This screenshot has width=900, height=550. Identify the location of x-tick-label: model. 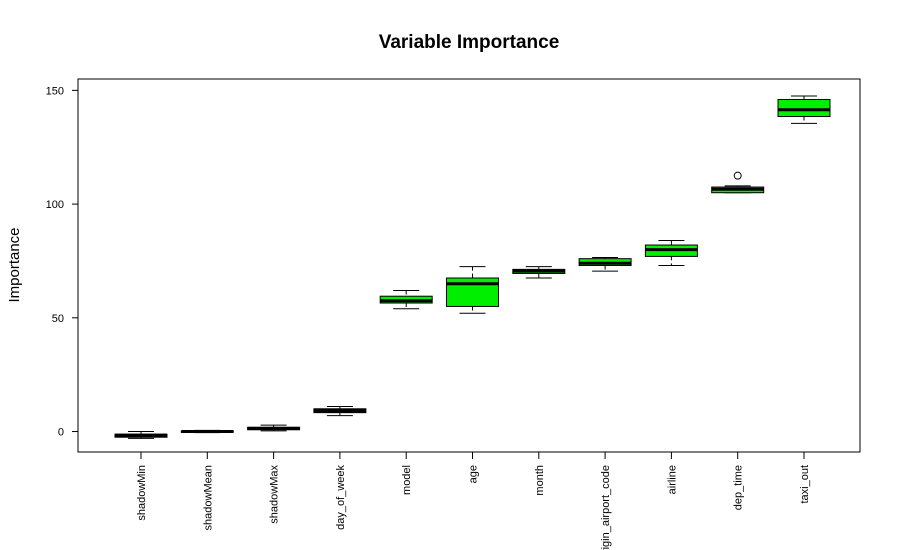
(407, 480).